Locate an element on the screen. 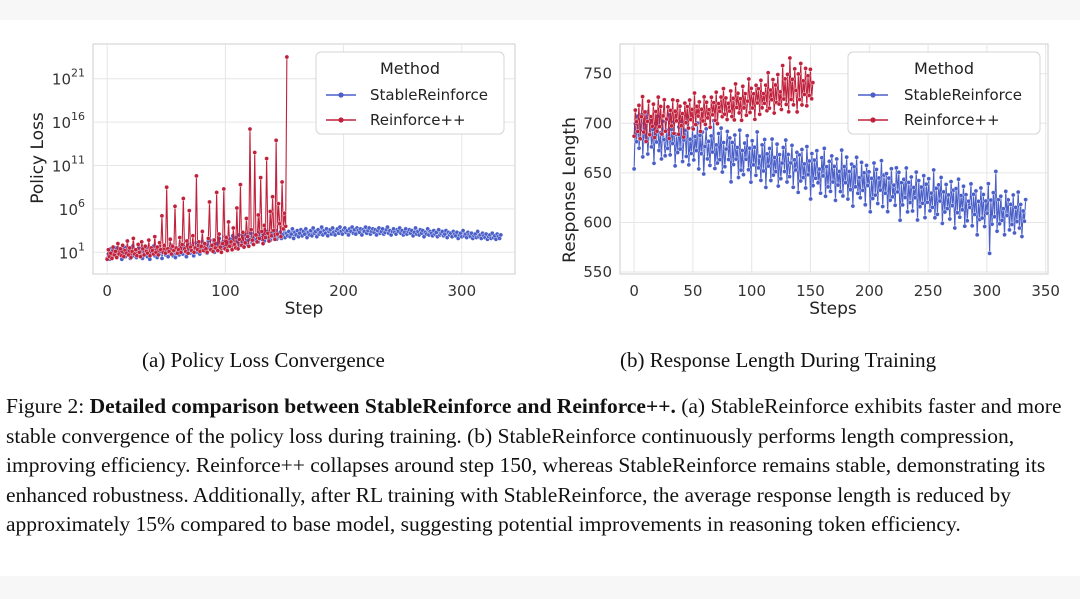 The image size is (1080, 599). caption-label: Figure 2: is located at coordinates (45, 406).